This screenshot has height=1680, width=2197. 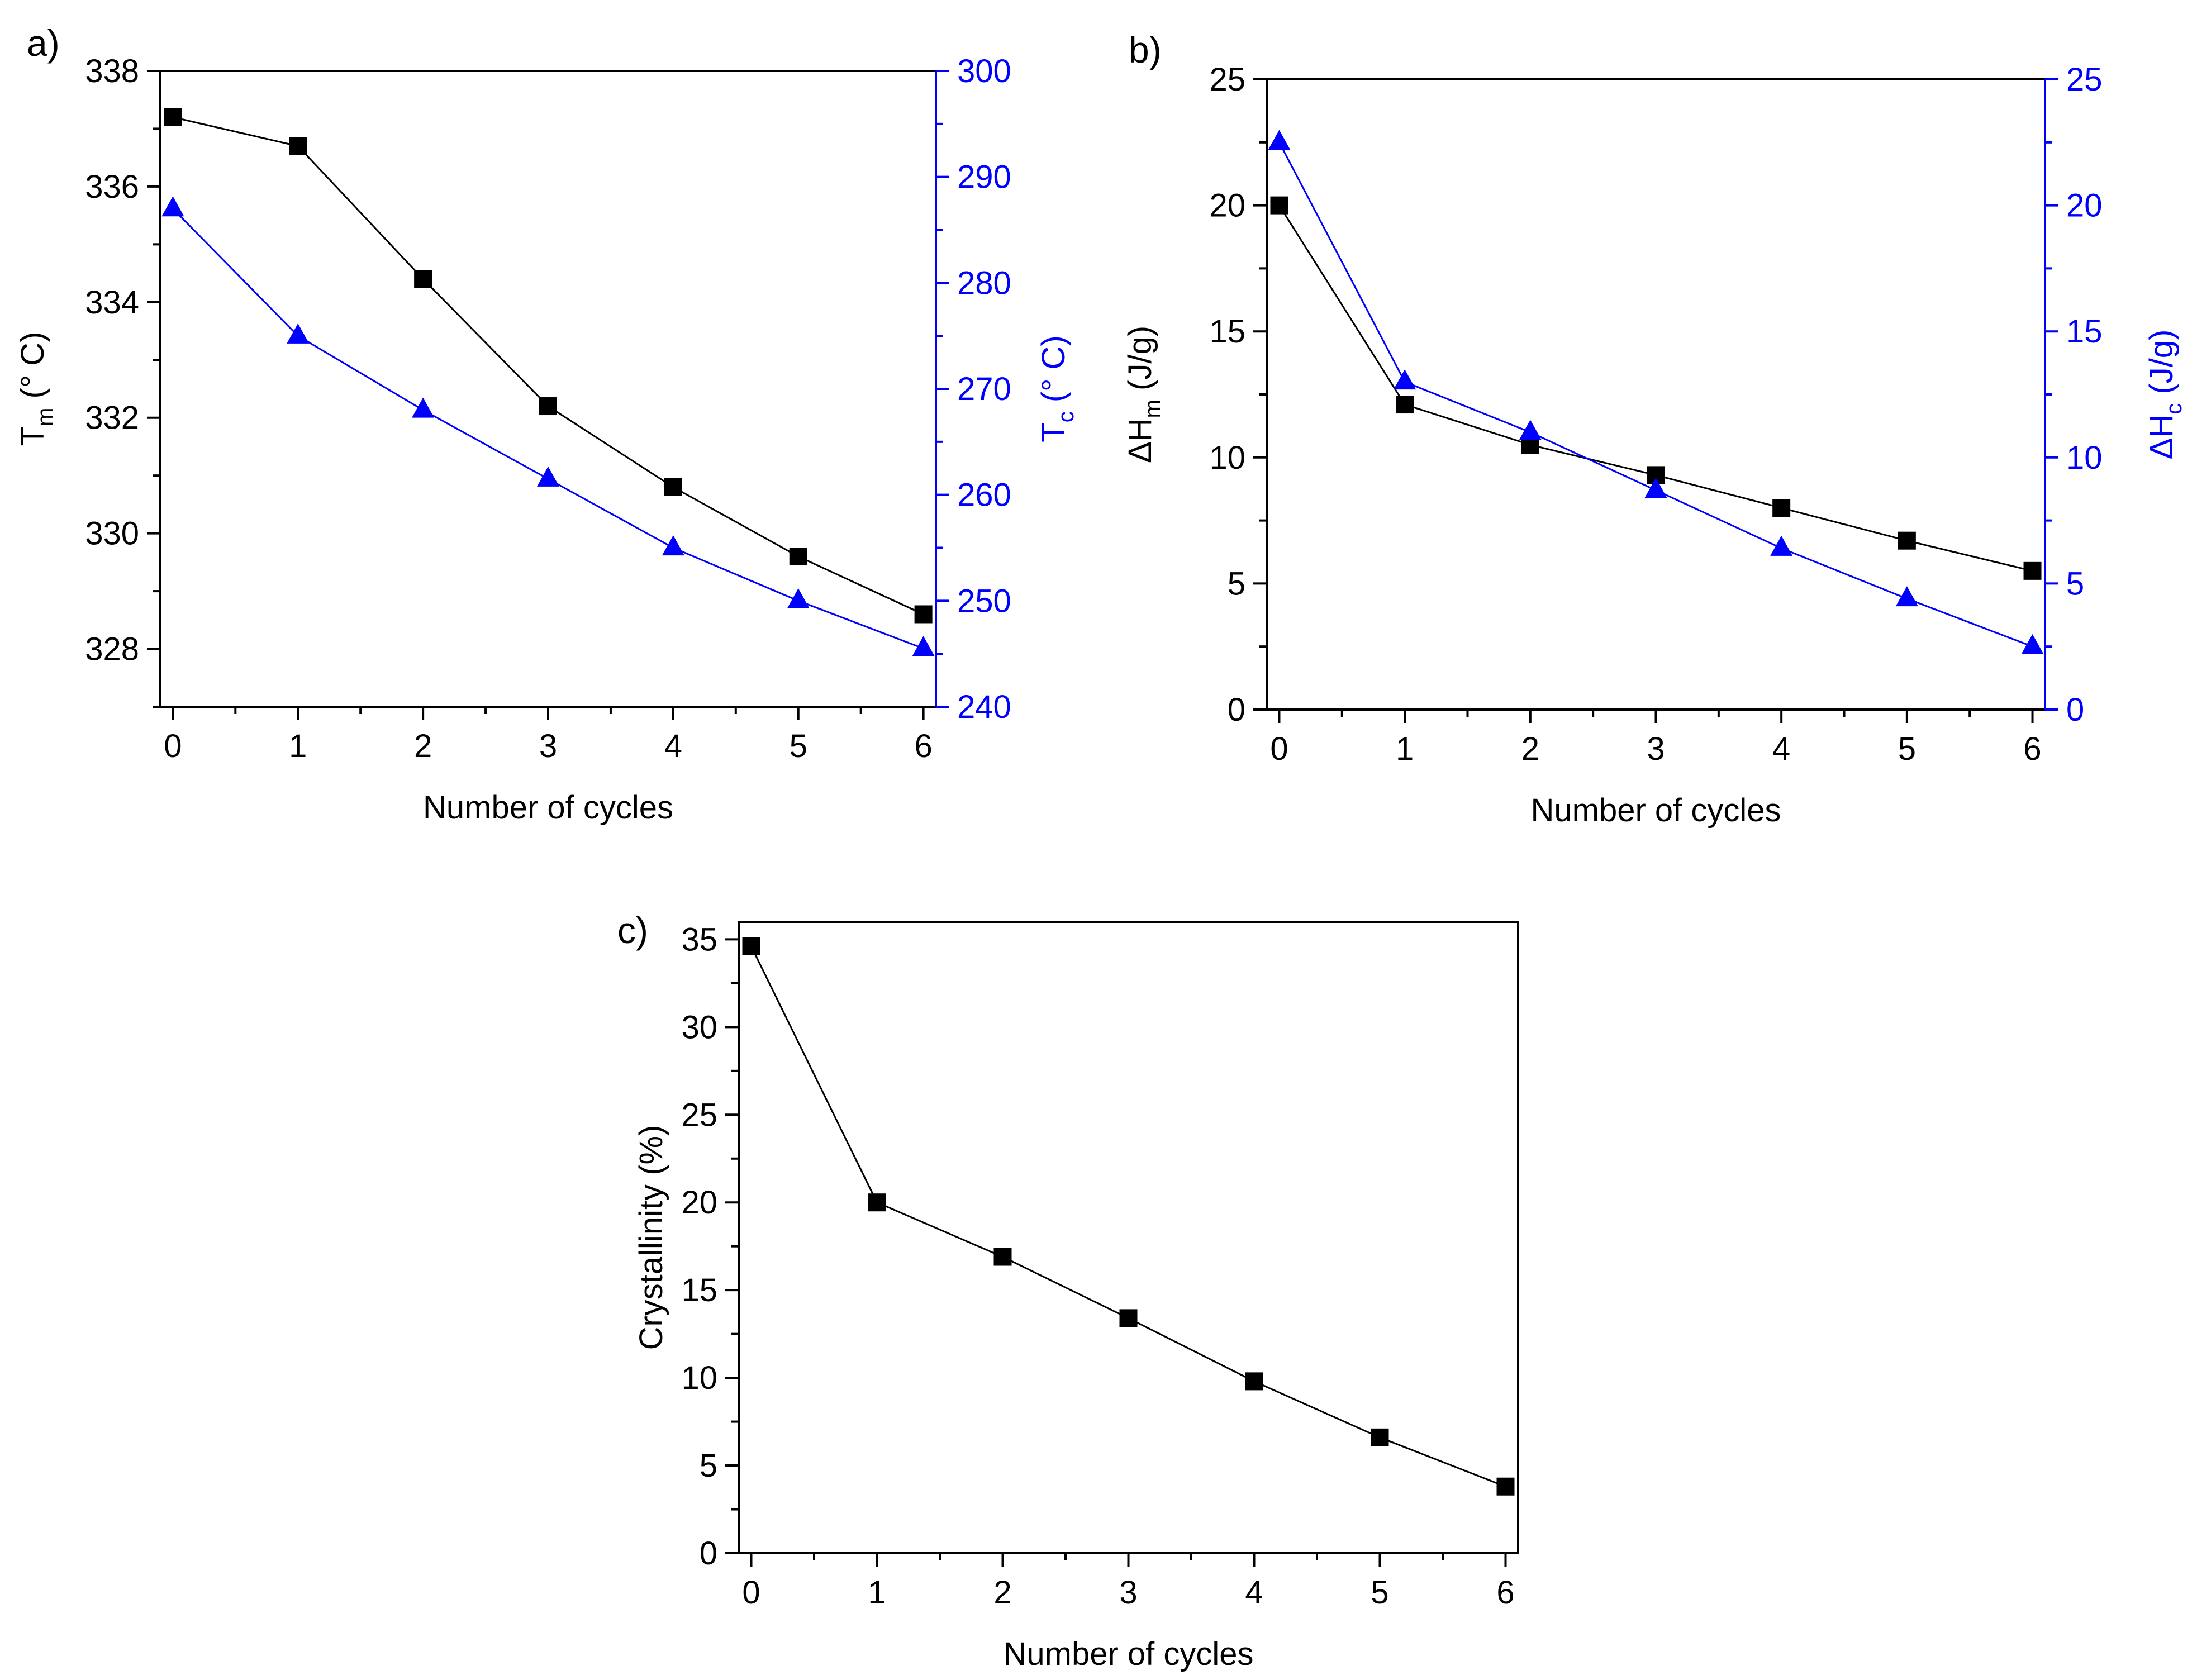 What do you see at coordinates (112, 650) in the screenshot?
I see `y-tick-label: 328` at bounding box center [112, 650].